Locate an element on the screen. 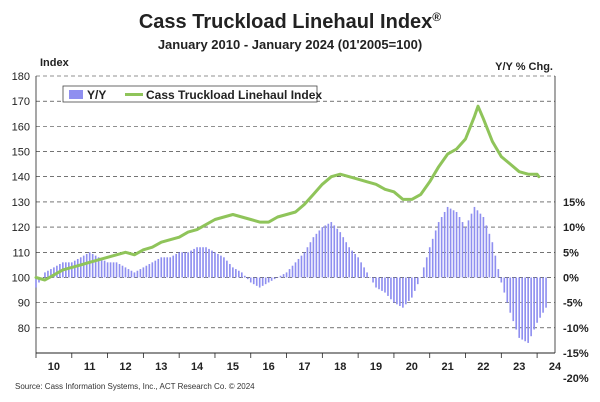  right-axis-label: Y/Y % Chg. is located at coordinates (524, 67).